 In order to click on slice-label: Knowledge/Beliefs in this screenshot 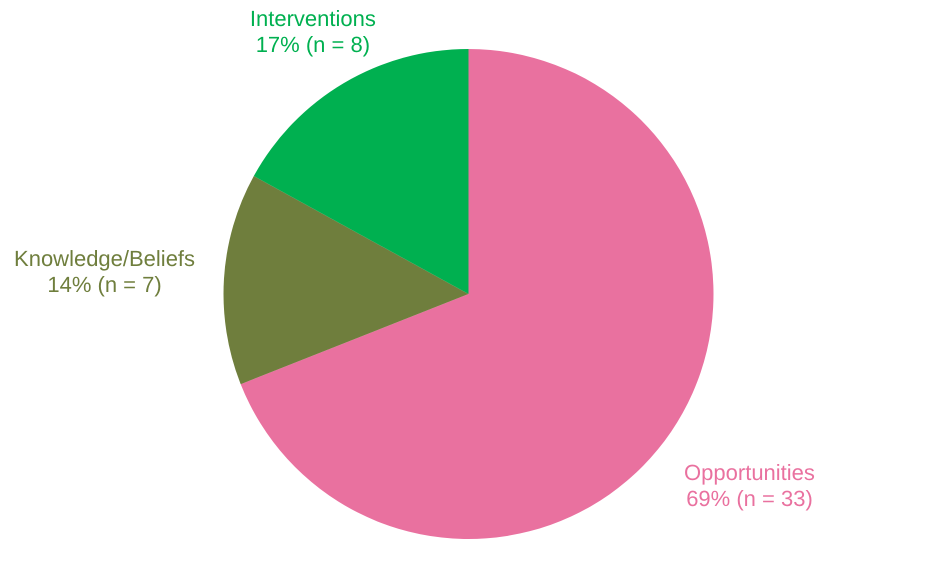, I will do `click(105, 259)`.